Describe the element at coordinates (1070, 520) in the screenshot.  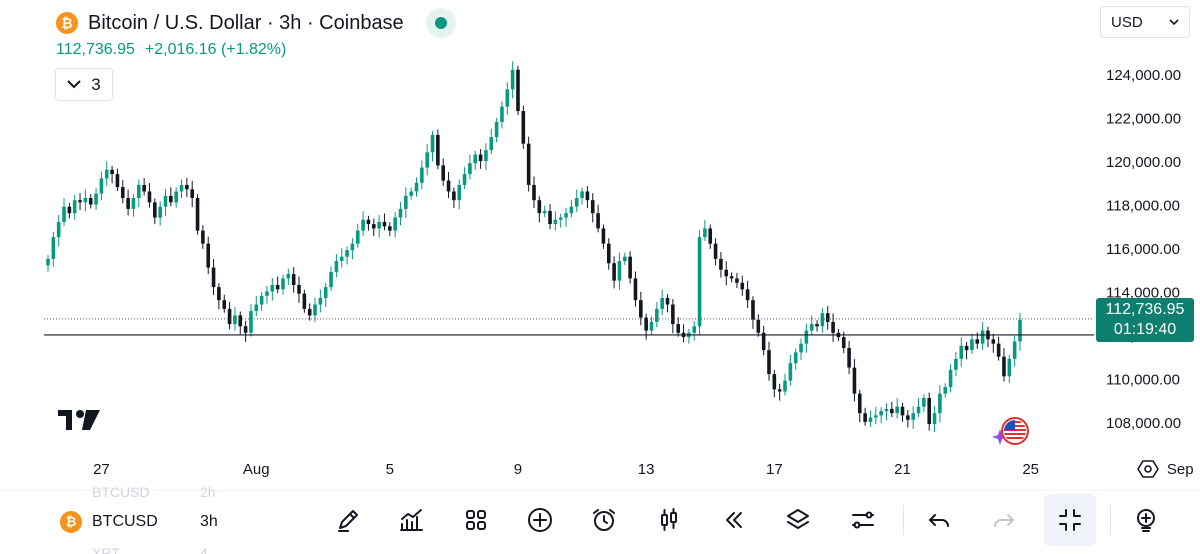
I see `exit-fullscreen-button` at that location.